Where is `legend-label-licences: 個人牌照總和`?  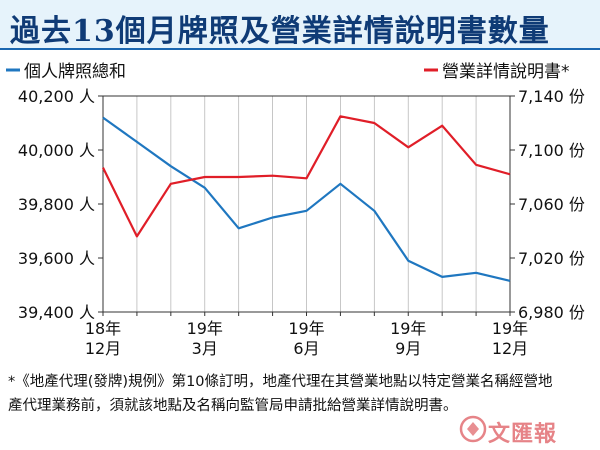 legend-label-licences: 個人牌照總和 is located at coordinates (75, 72).